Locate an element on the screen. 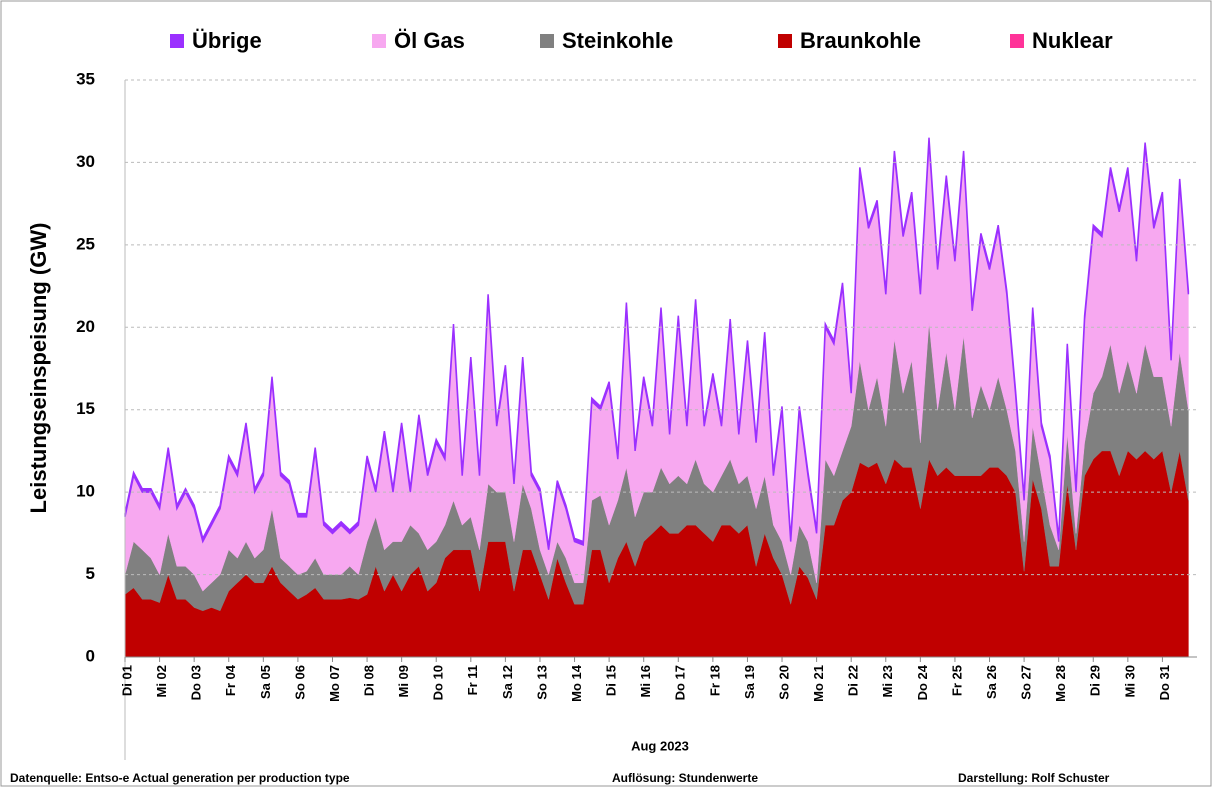  x-tick-label: Sa 12 is located at coordinates (507, 682).